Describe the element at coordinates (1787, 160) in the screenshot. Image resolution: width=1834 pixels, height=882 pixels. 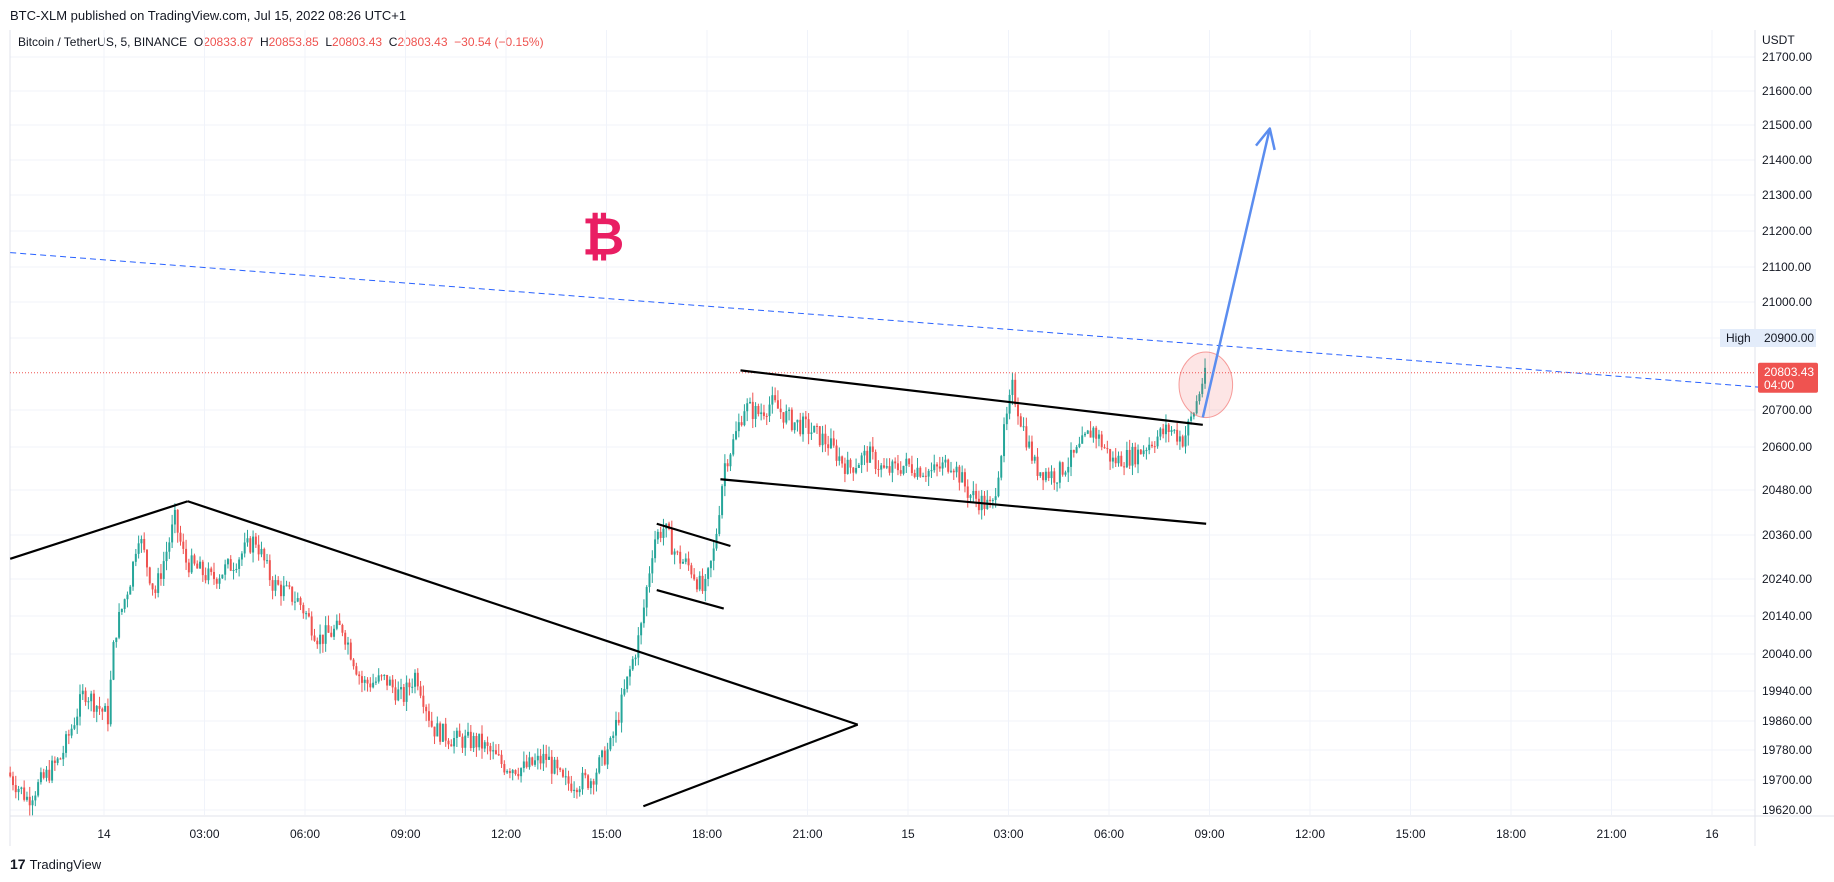
I see `y-tick-label: 21400.00` at that location.